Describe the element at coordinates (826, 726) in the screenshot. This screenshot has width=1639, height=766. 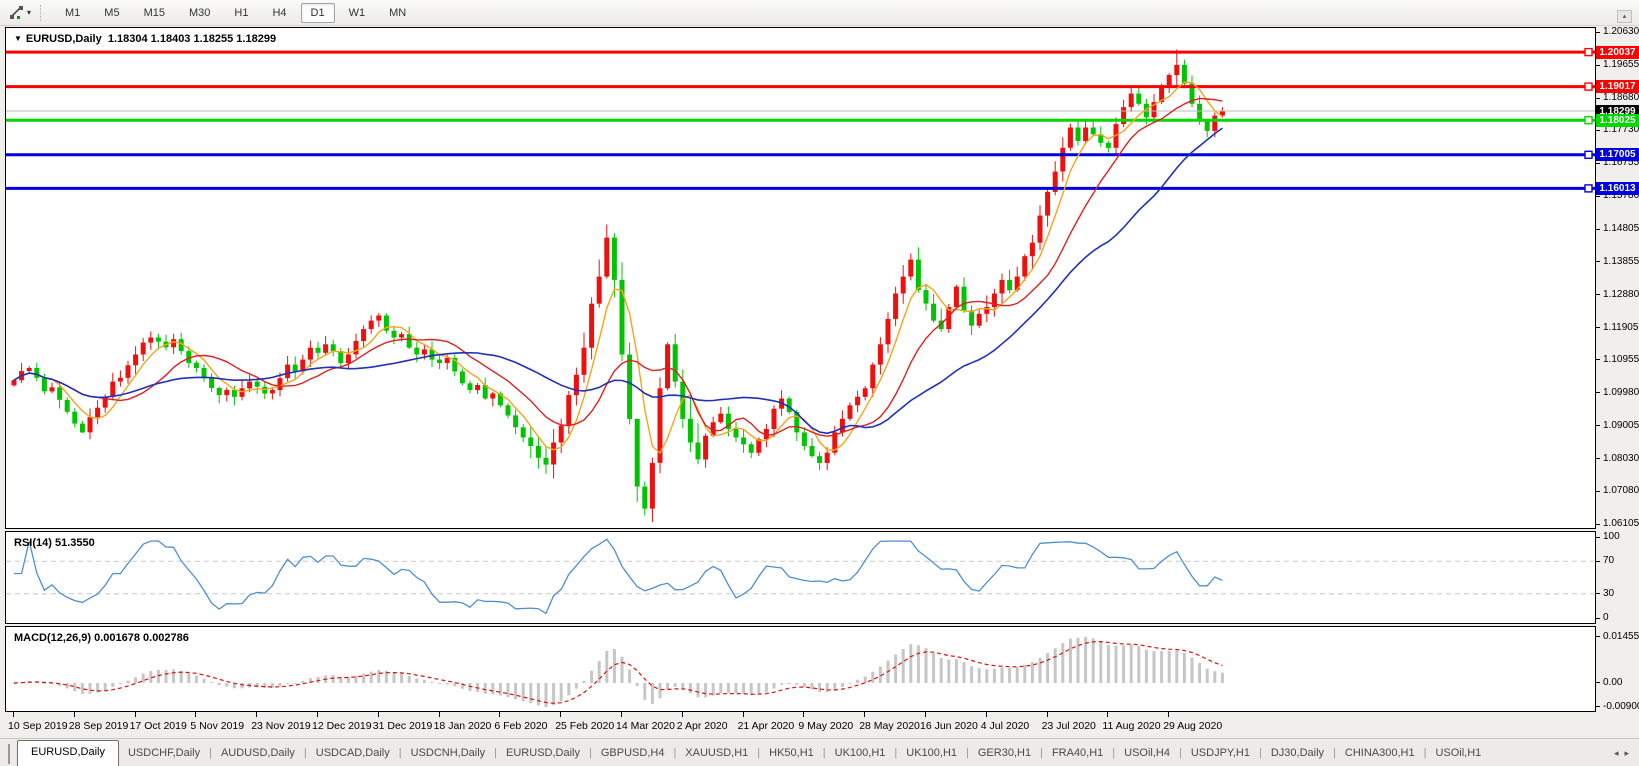
I see `date-label: 9 May 2020` at that location.